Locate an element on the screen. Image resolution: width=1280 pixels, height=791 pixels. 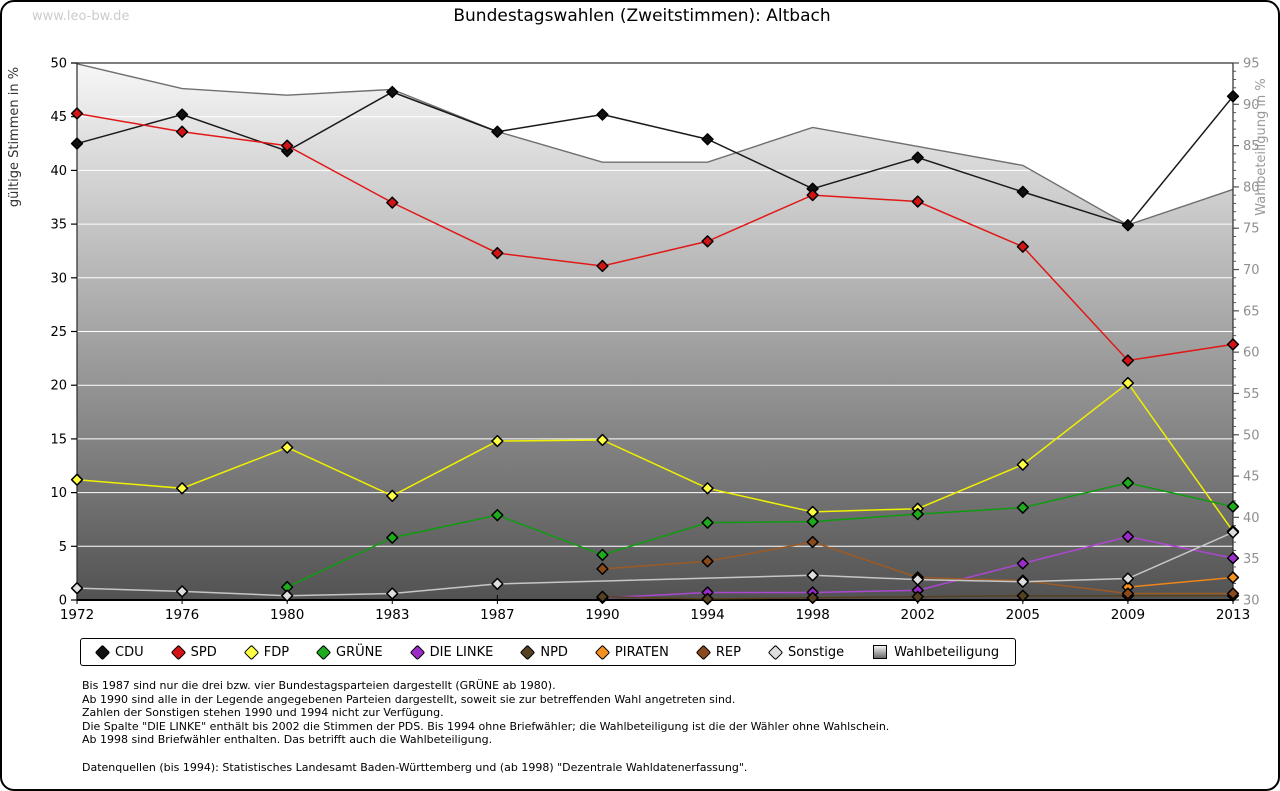
left-axis-tick-label: 45 is located at coordinates (58, 117).